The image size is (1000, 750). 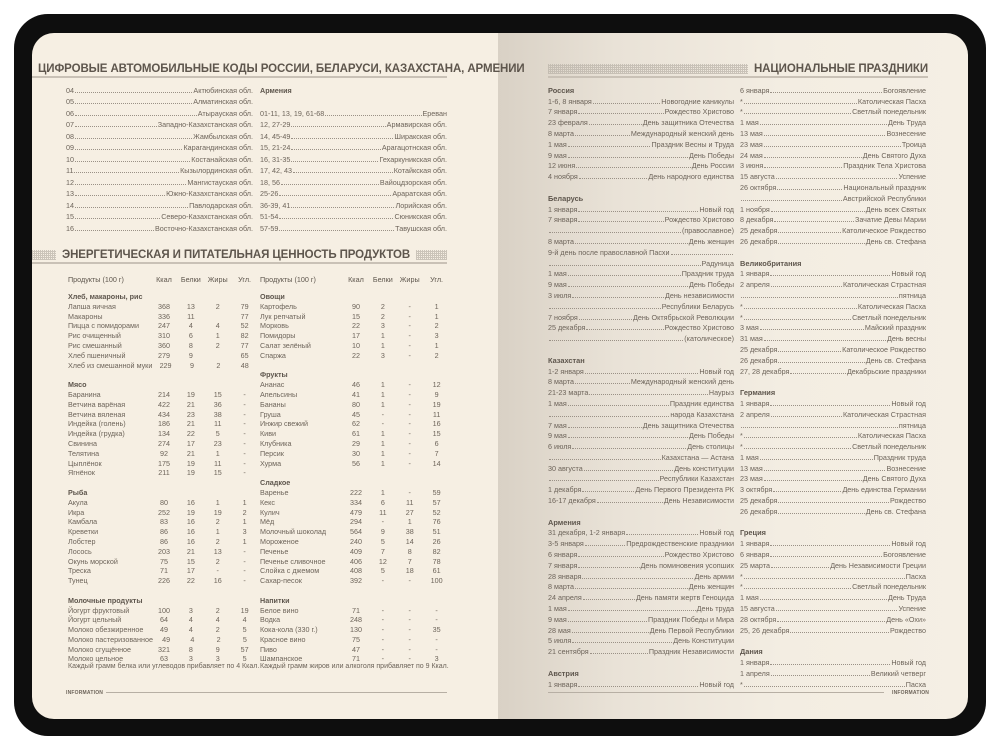 I want to click on leader-row: 7 мая День защитника Отечества, so click(x=641, y=424).